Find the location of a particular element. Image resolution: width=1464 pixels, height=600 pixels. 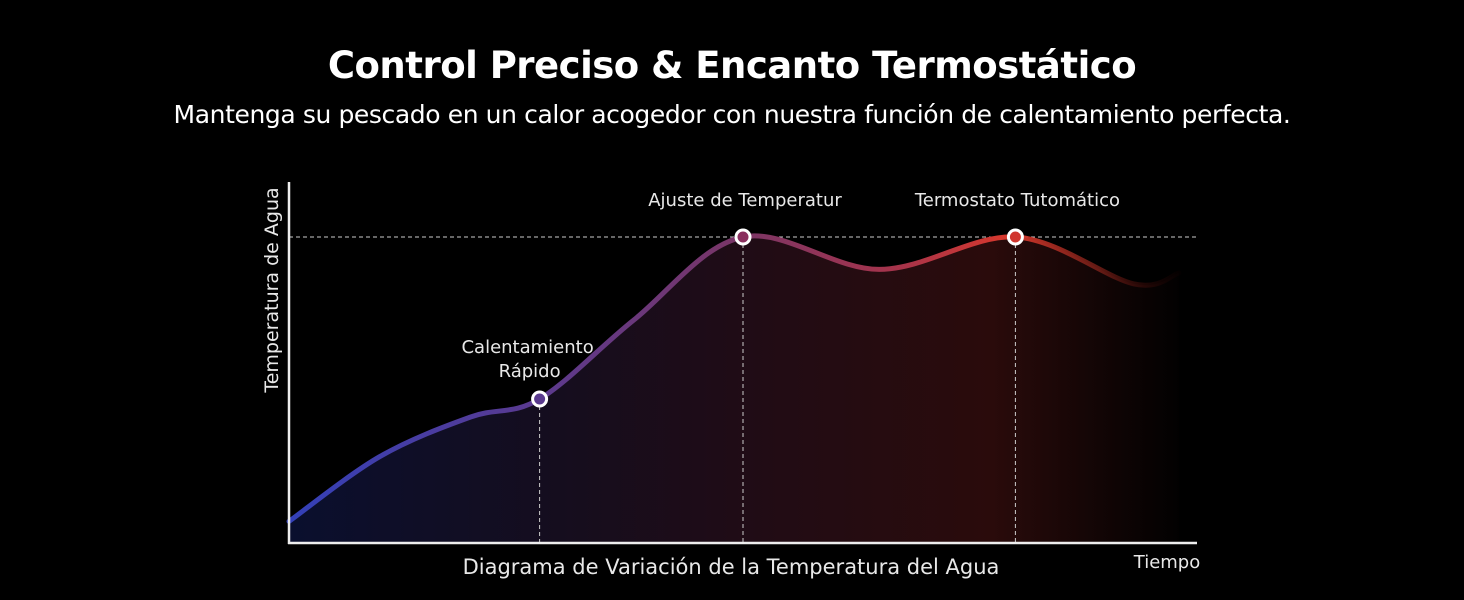

annotation-label: Calentamiento is located at coordinates (527, 347).